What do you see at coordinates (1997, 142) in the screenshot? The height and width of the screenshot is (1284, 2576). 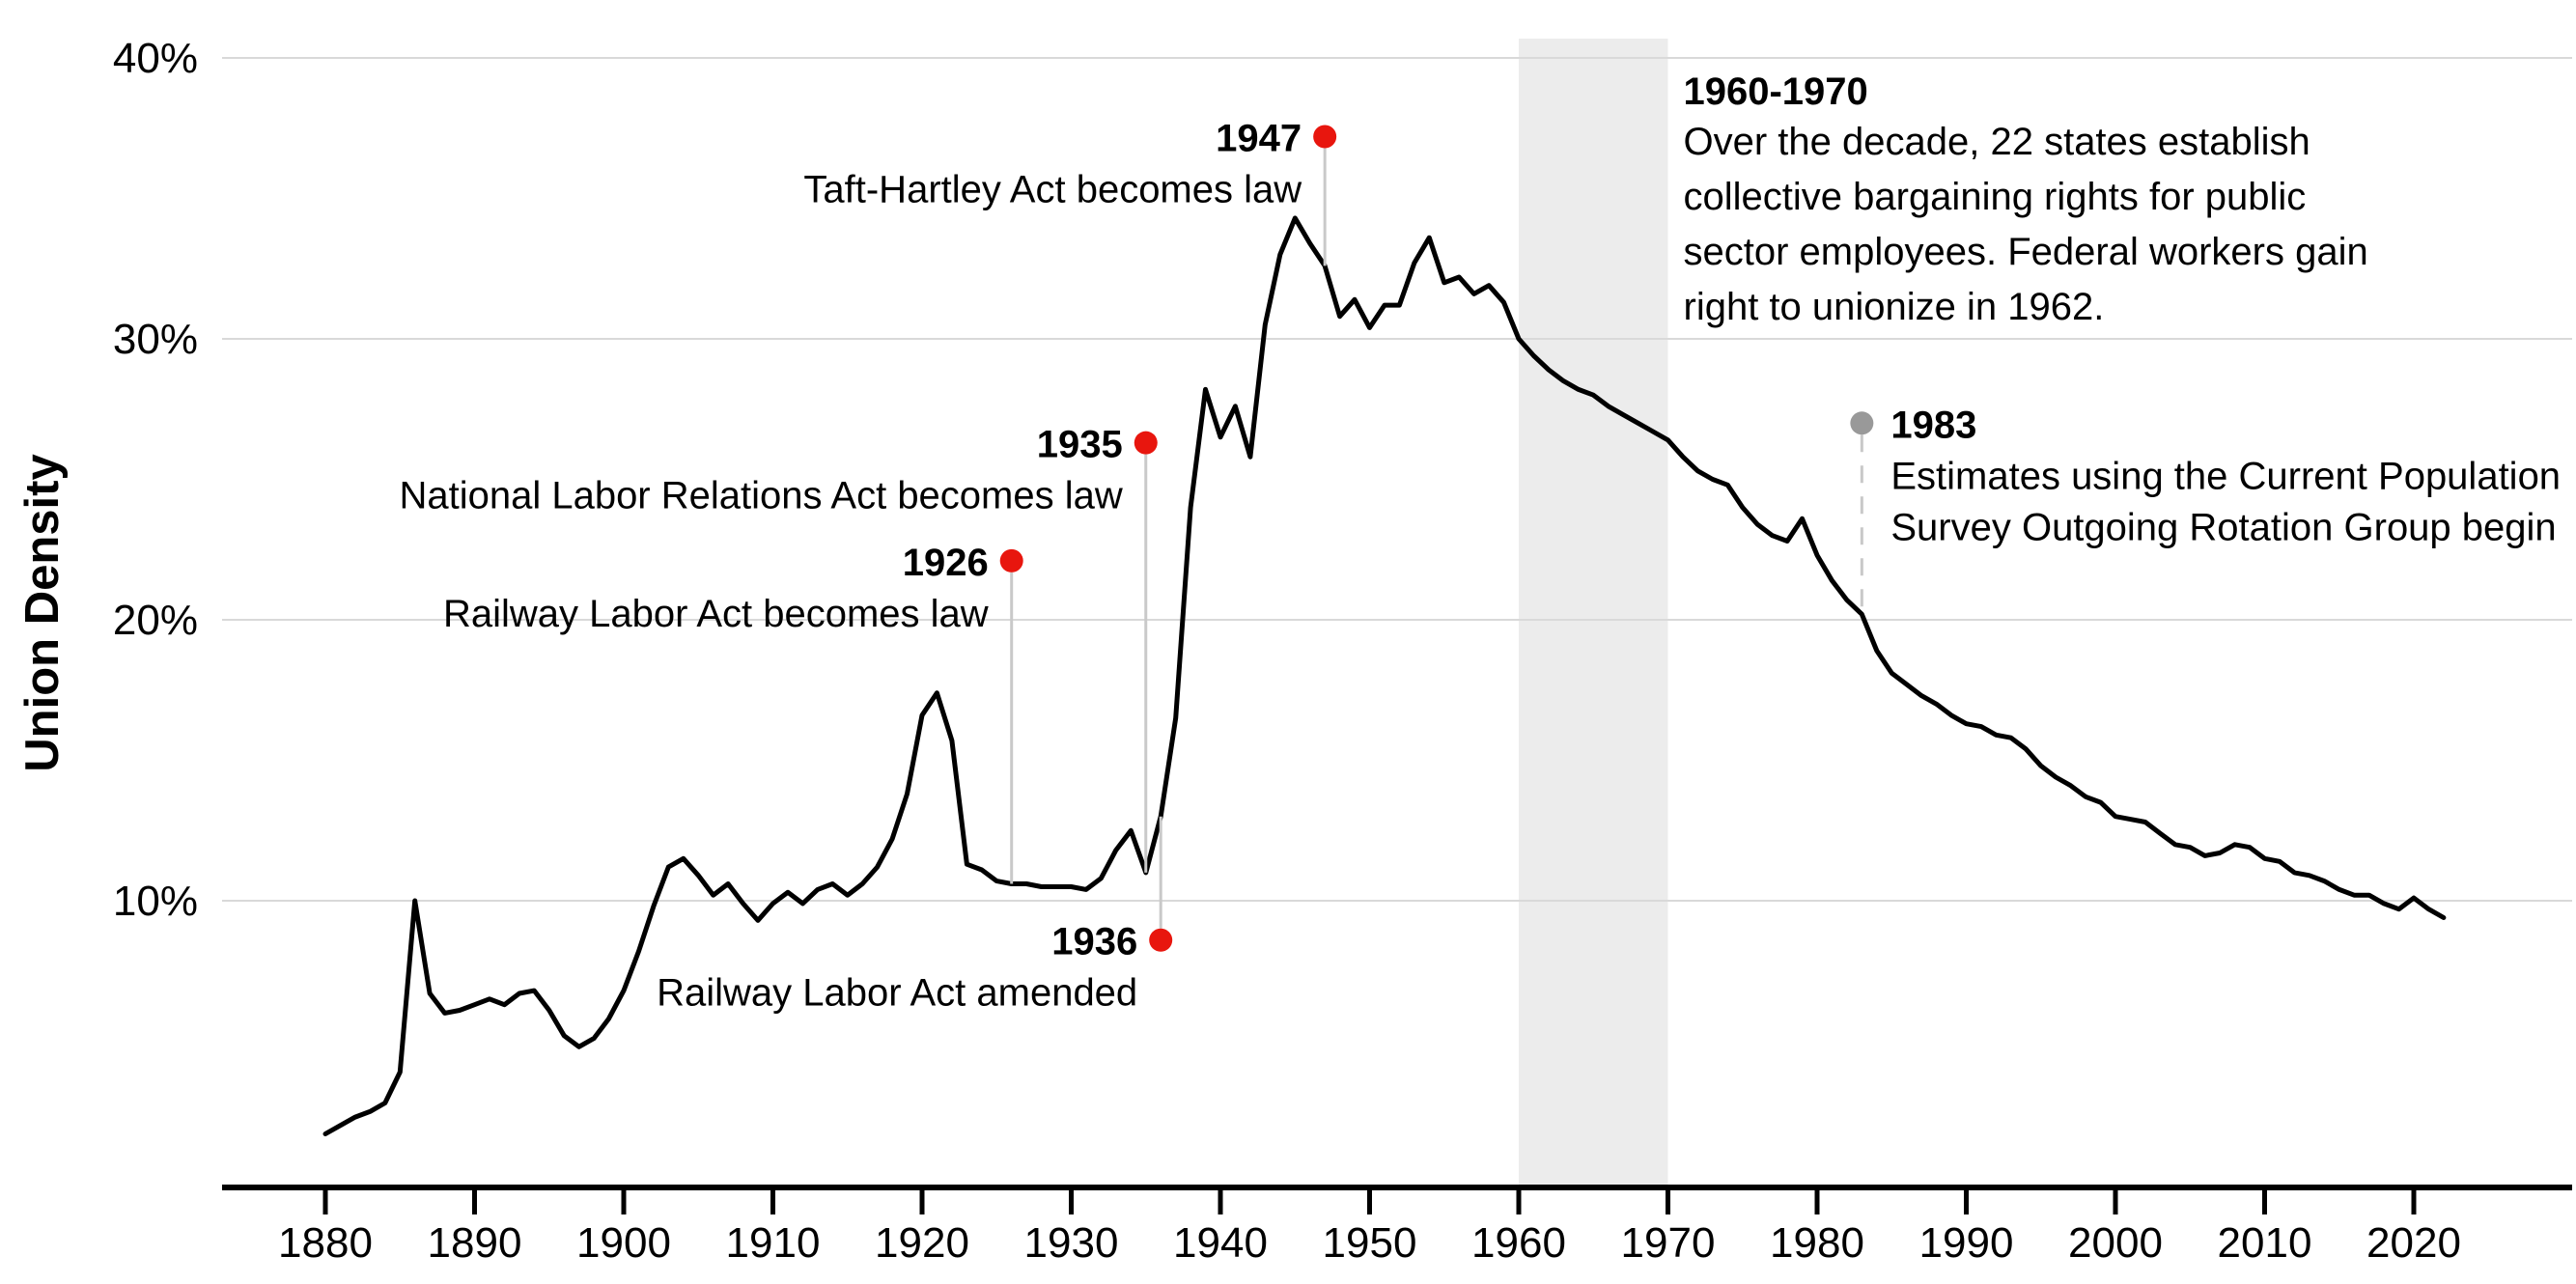 I see `band-note-line-1: Over the decade, 22 states establish` at bounding box center [1997, 142].